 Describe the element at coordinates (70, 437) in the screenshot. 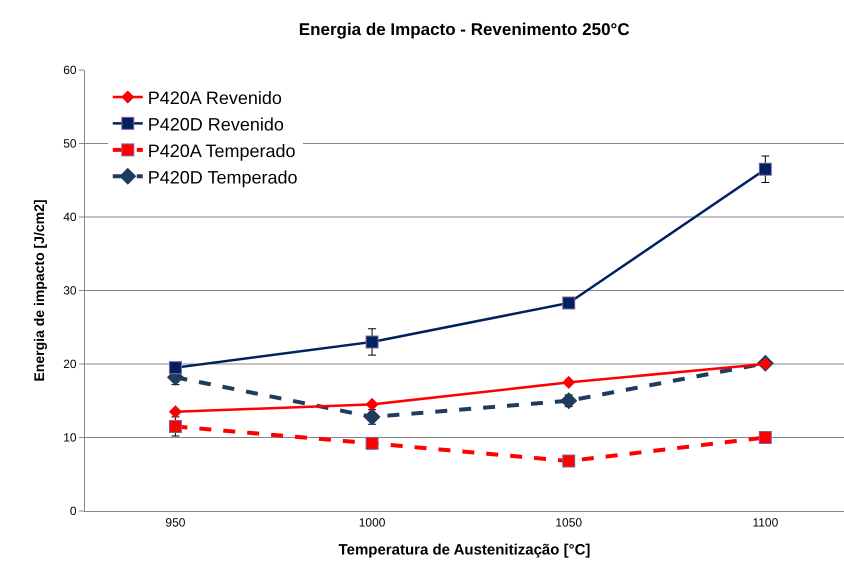

I see `y-tick-label: 10` at that location.